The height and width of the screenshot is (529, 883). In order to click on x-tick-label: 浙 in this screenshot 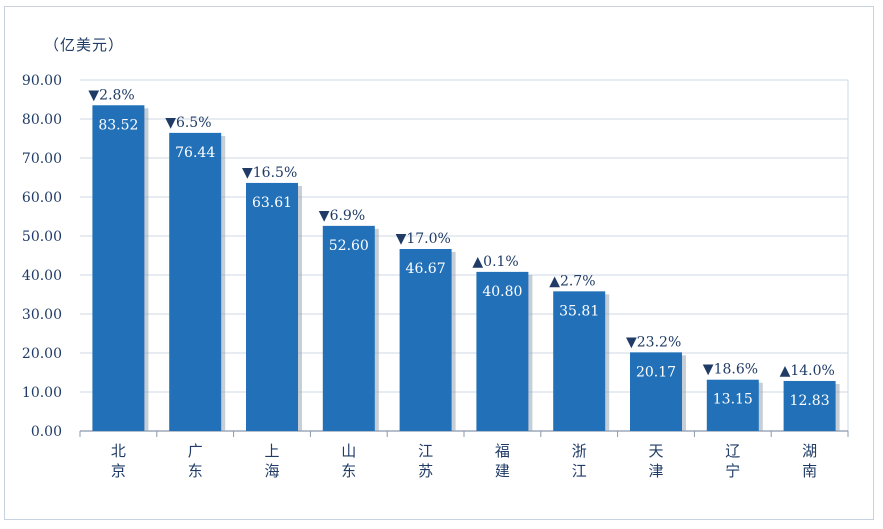, I will do `click(579, 451)`.